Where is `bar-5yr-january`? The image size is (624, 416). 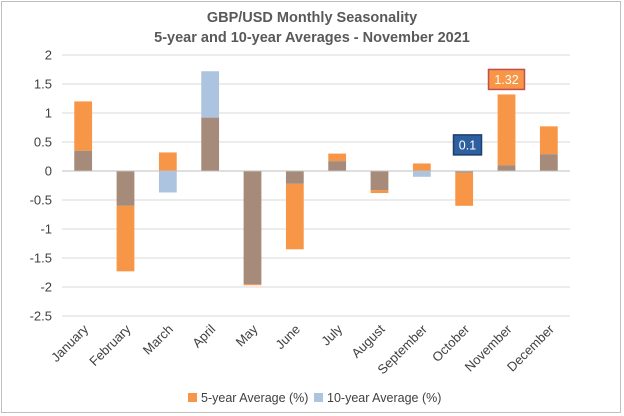 bar-5yr-january is located at coordinates (83, 126).